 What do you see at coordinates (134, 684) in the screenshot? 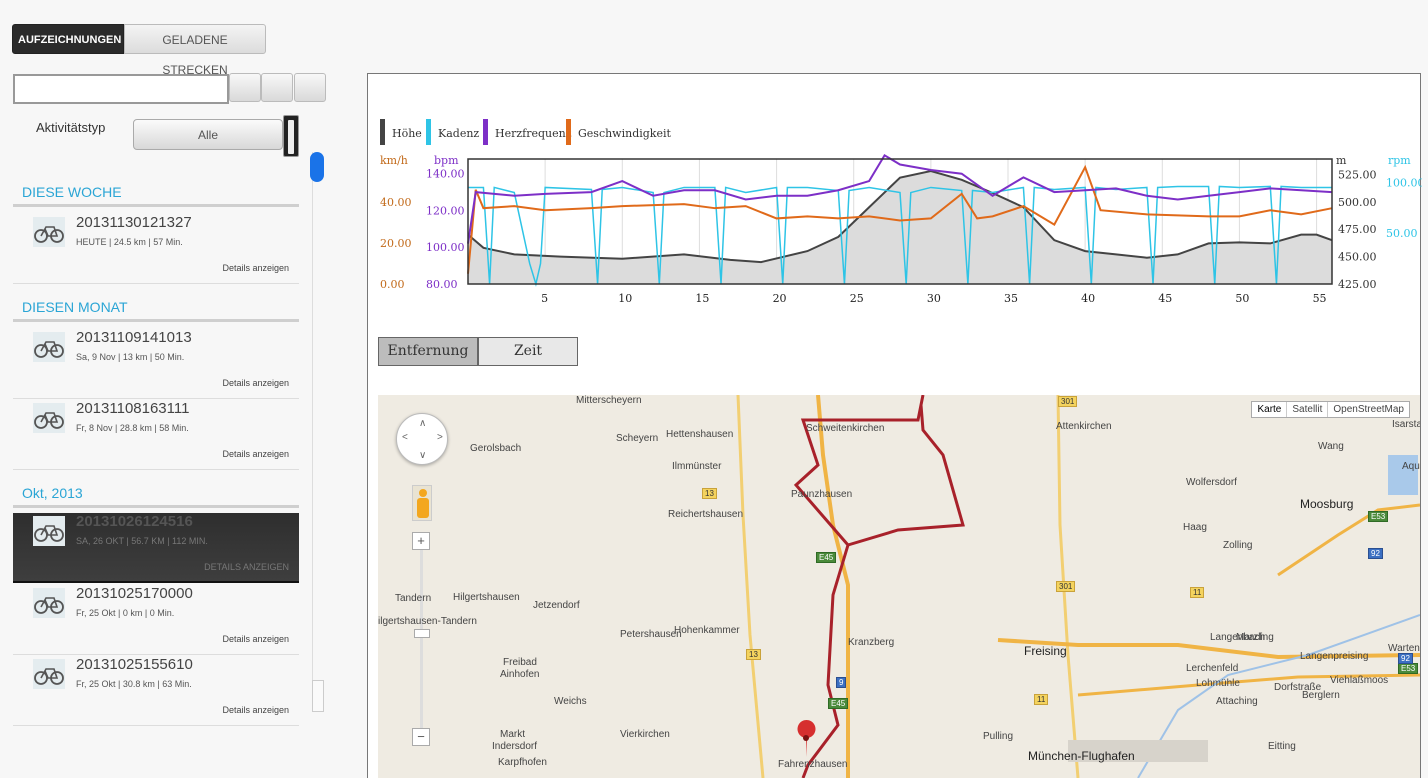
I see `activity-summary: Fr, 25 Okt | 30.8 km | 63 Min.` at bounding box center [134, 684].